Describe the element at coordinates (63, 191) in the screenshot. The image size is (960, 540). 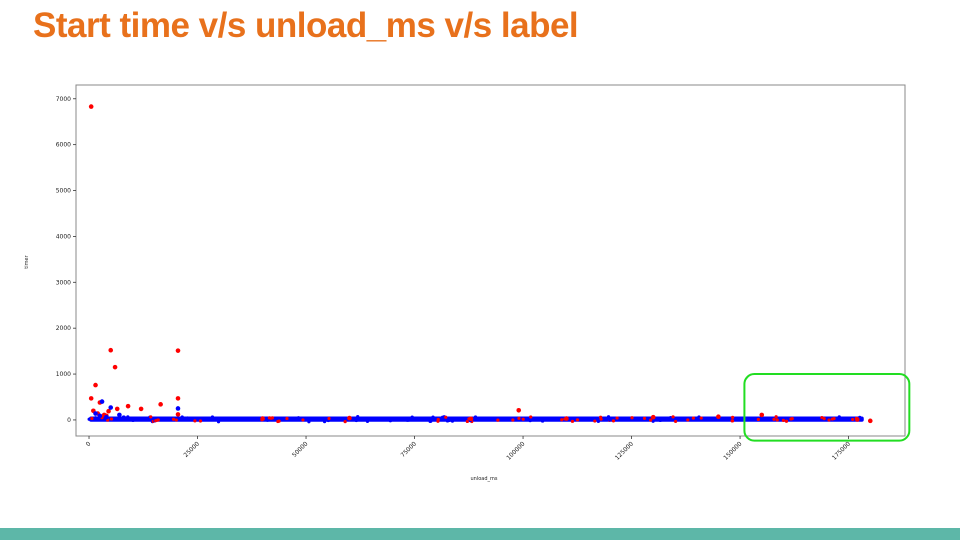
I see `y-tick-label: 5000` at that location.